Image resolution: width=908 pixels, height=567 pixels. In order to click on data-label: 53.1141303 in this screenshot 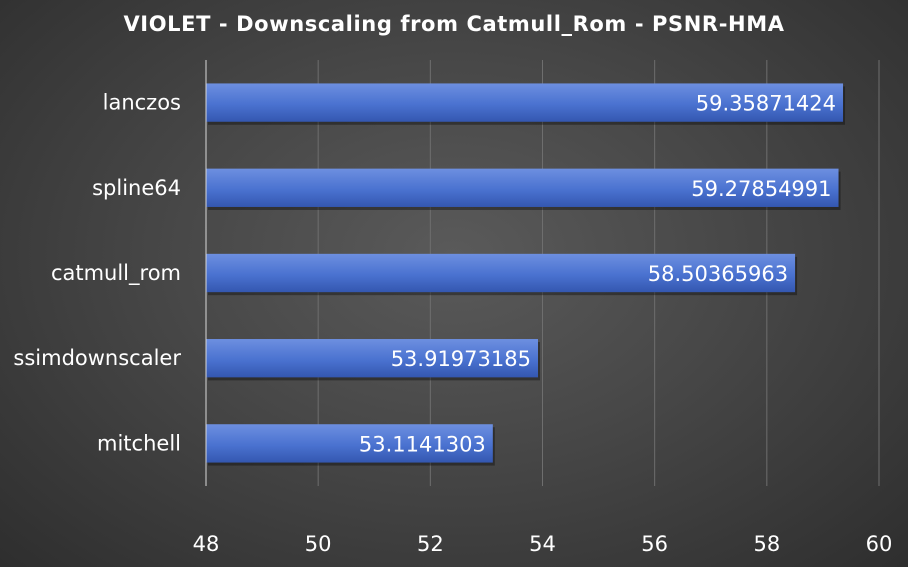, I will do `click(422, 444)`.